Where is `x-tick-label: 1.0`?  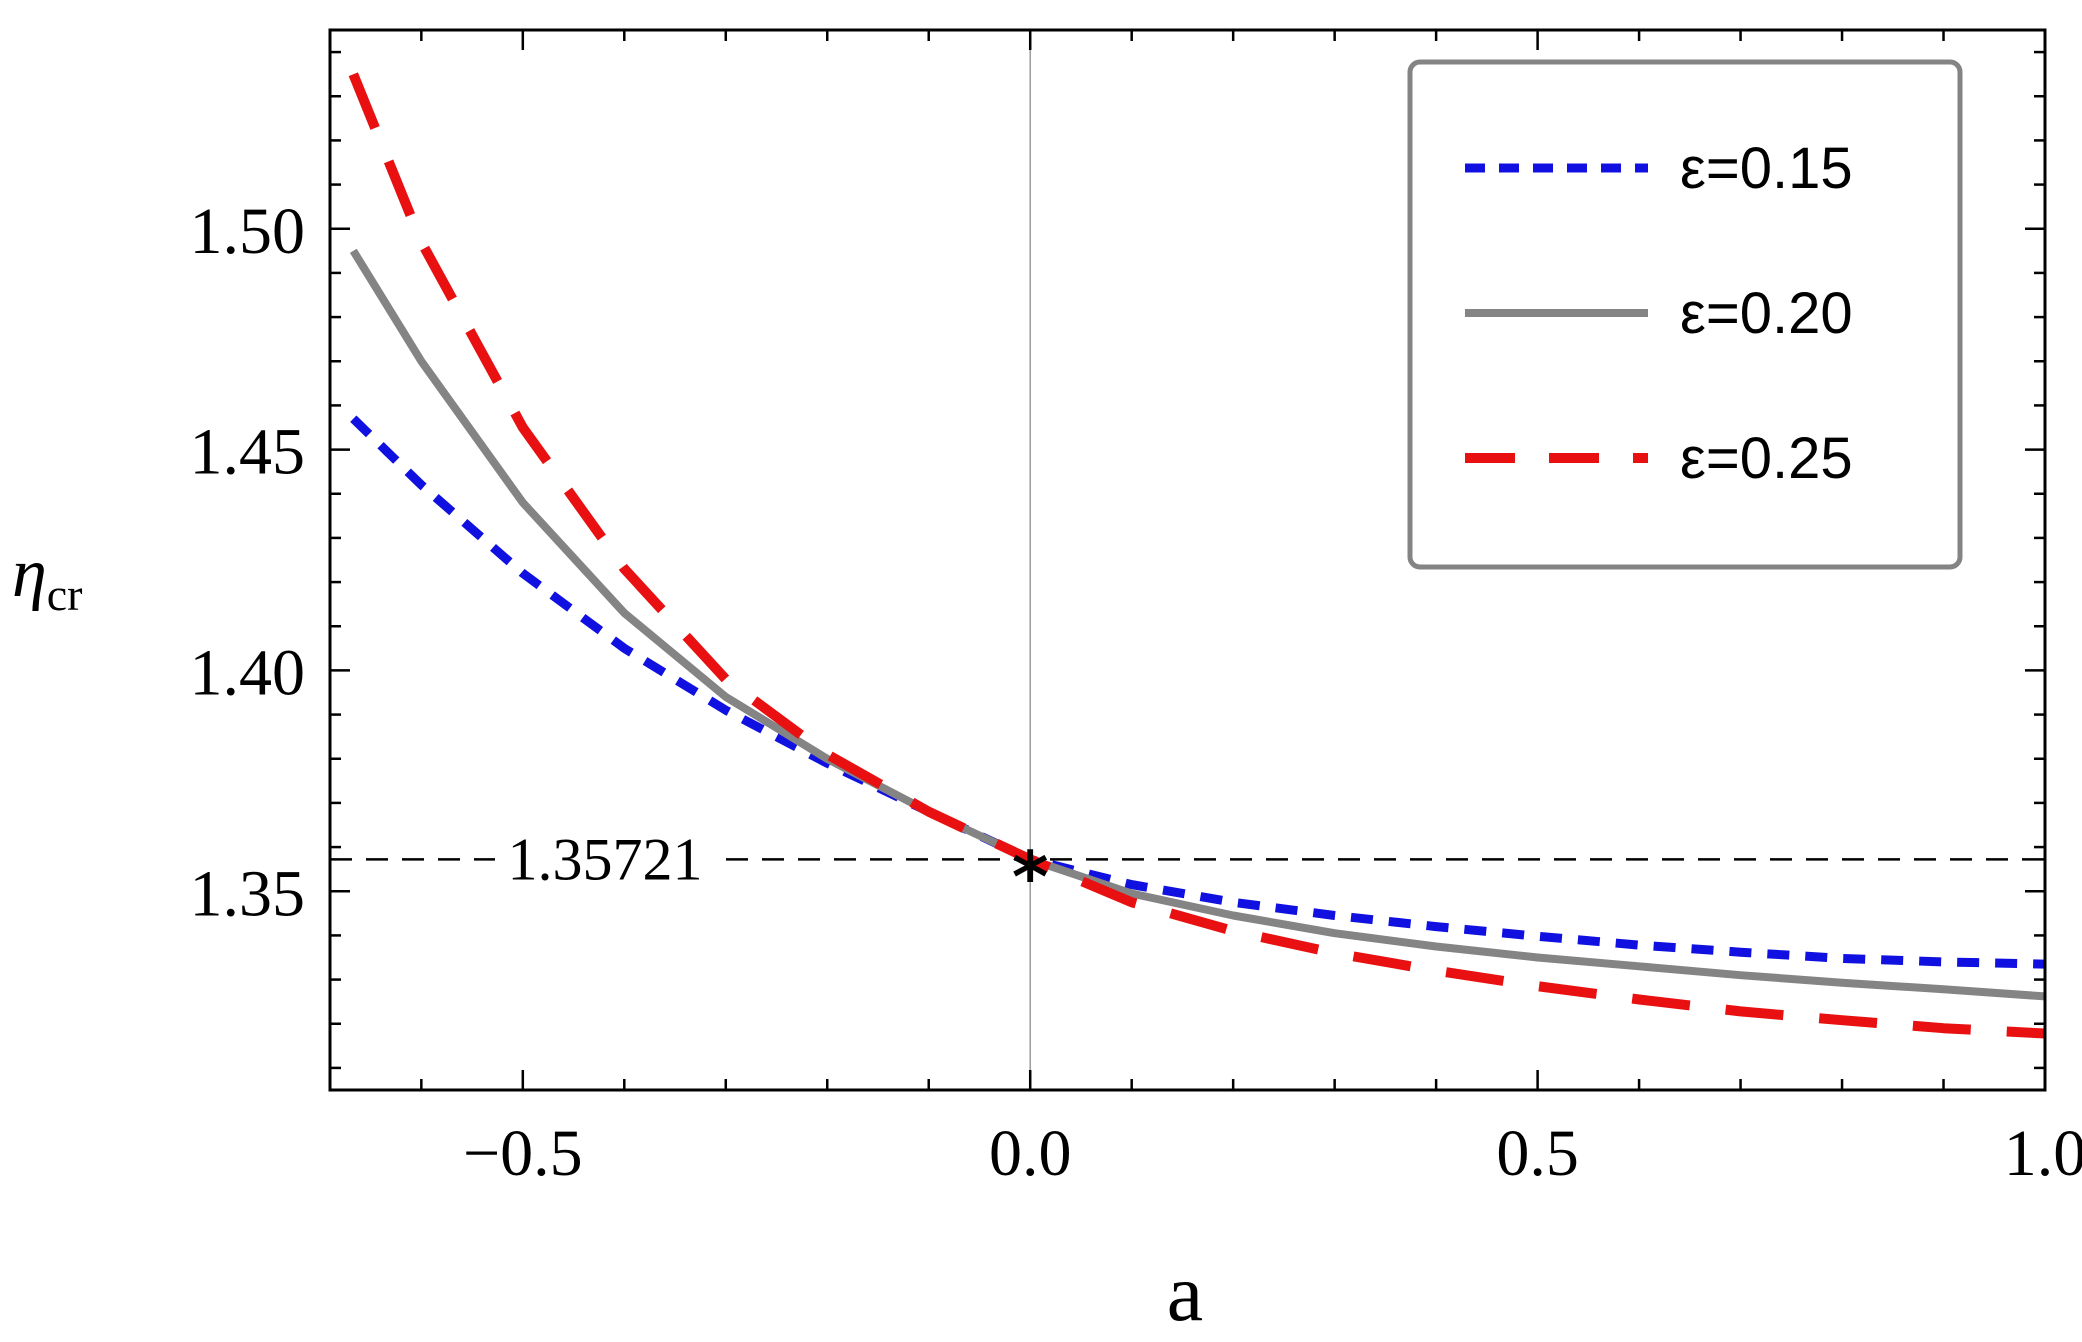 x-tick-label: 1.0 is located at coordinates (2043, 1153).